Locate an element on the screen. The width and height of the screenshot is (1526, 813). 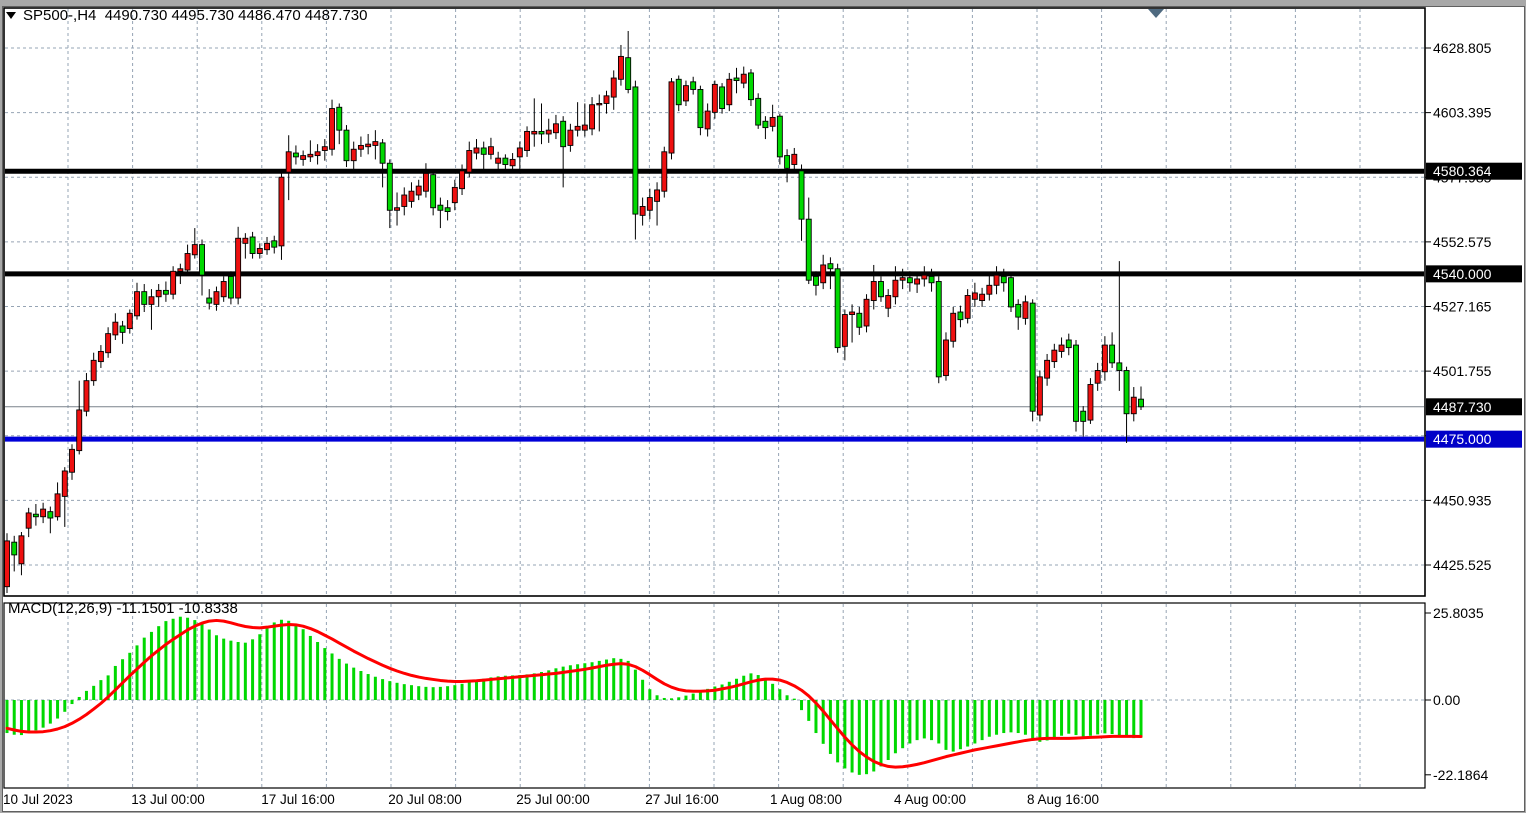
time-tick-label: 25 Jul 00:00 is located at coordinates (553, 799).